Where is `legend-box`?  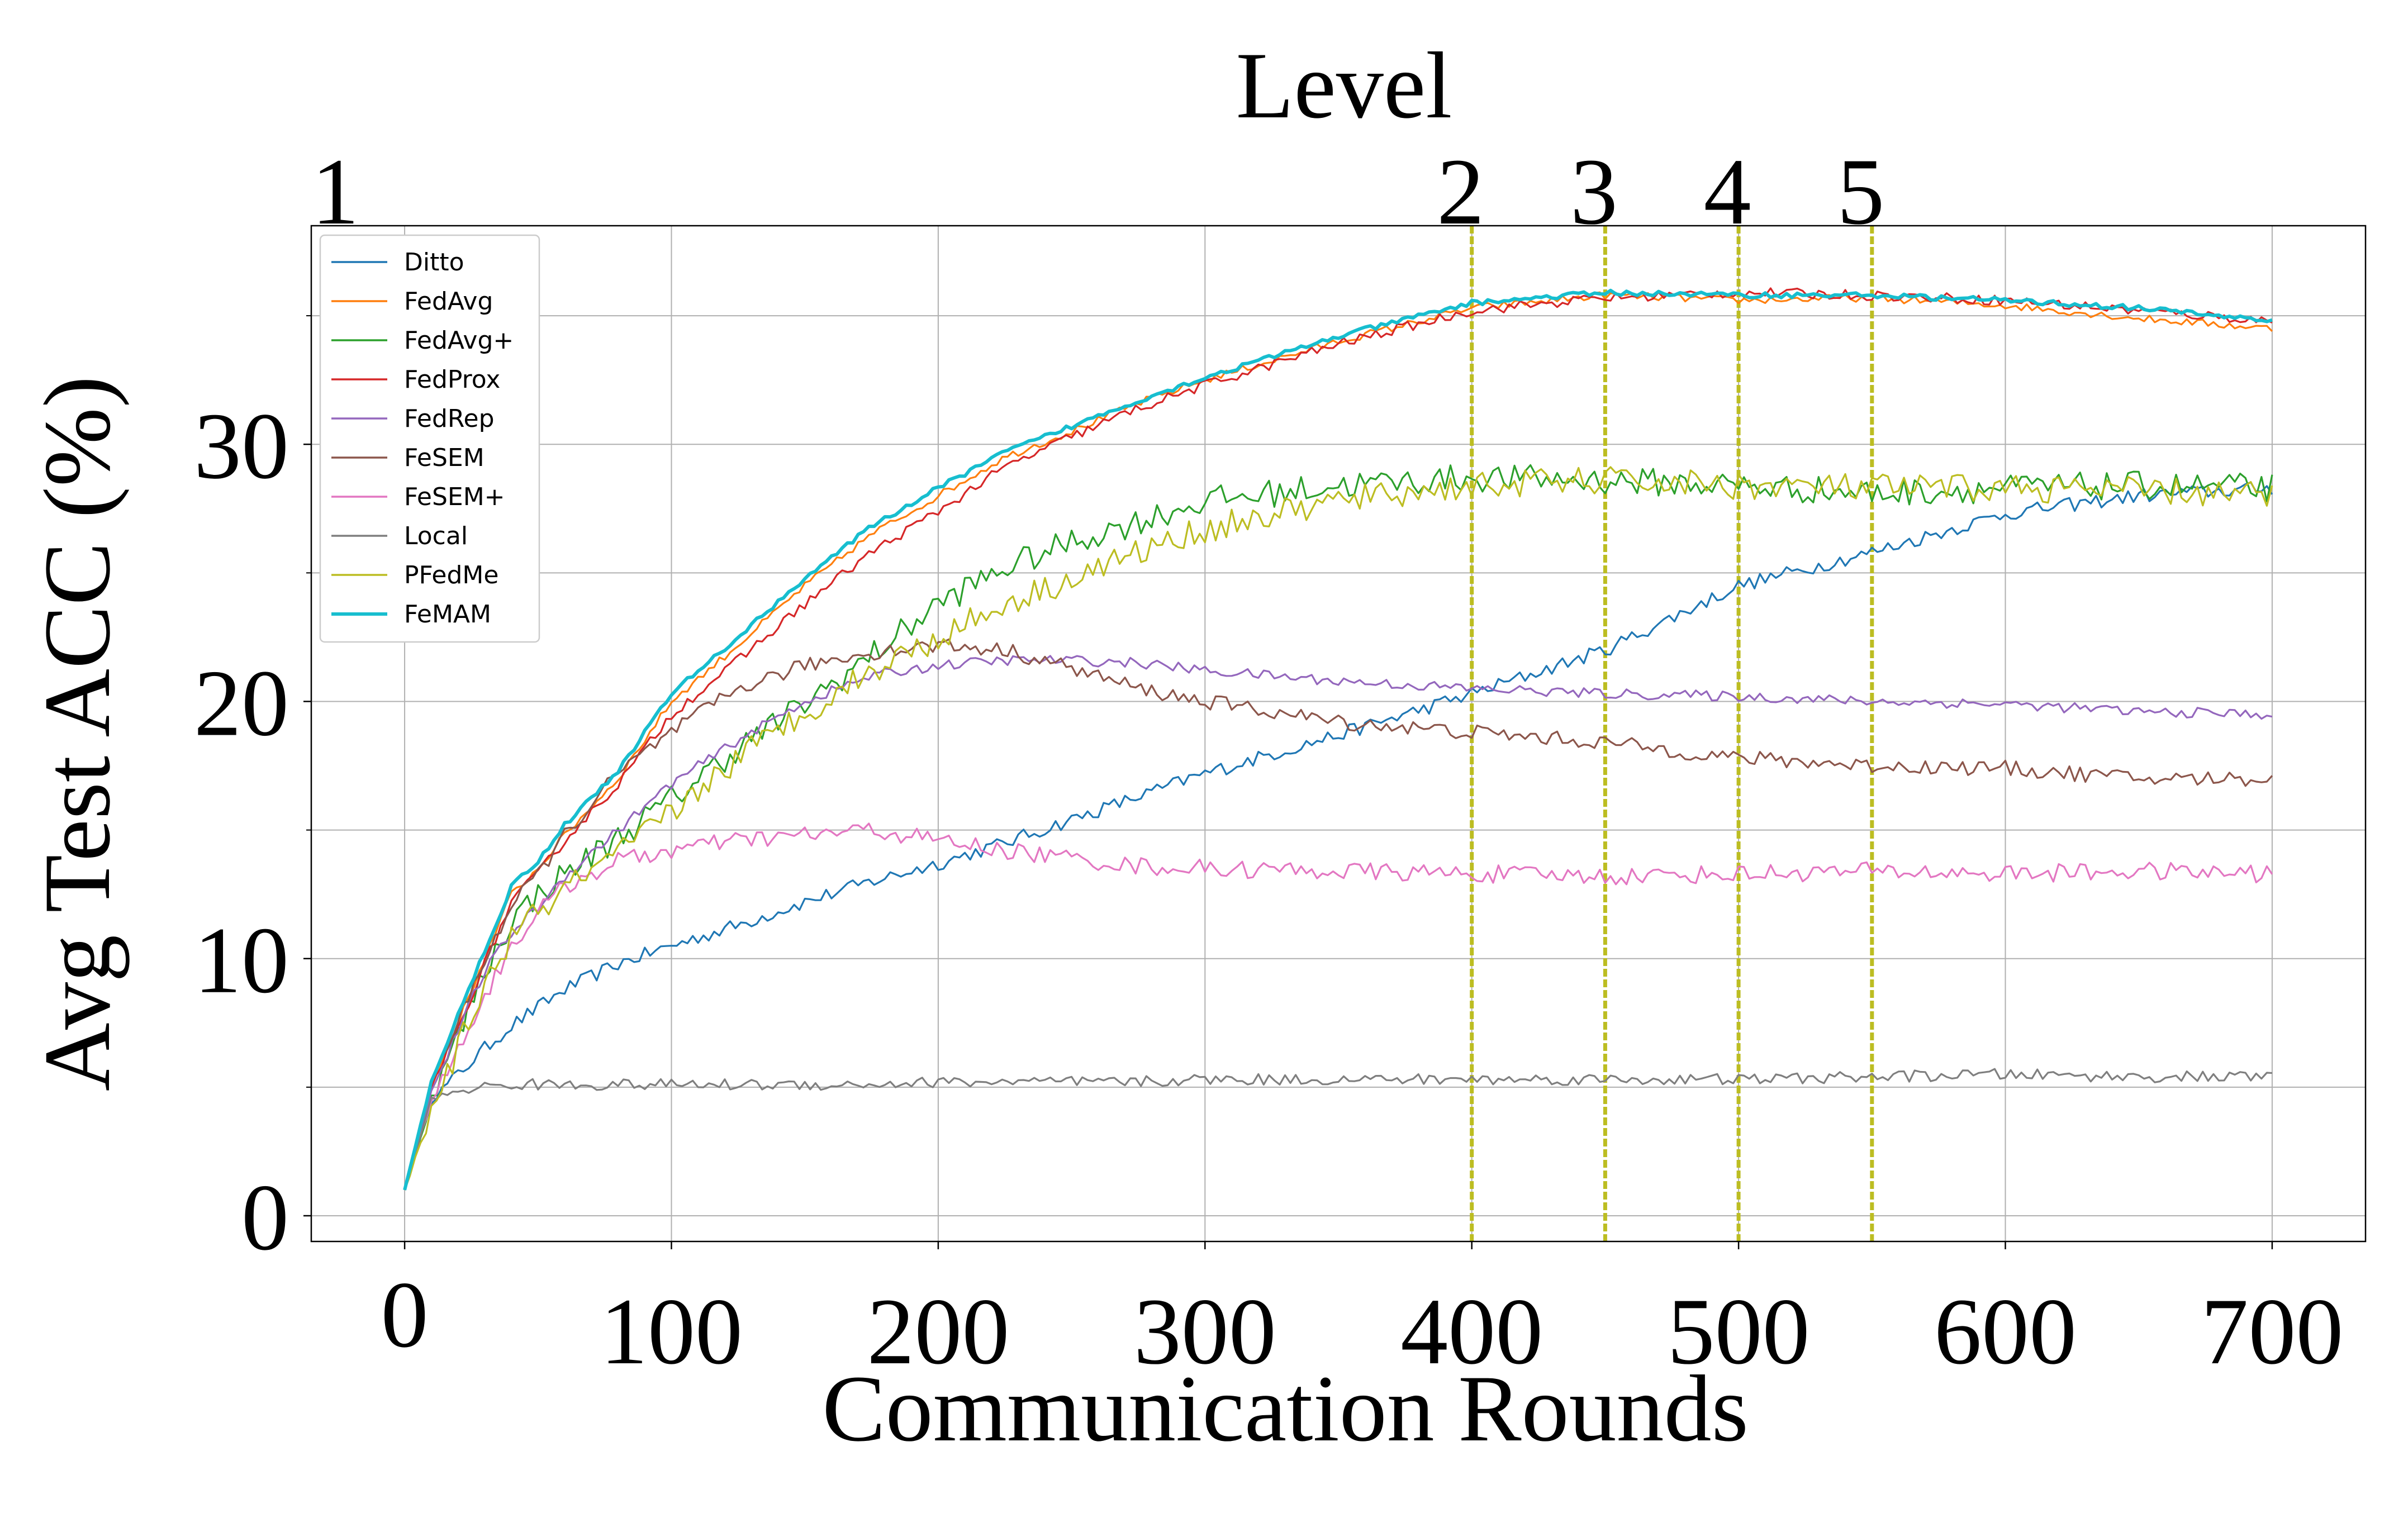
legend-box is located at coordinates (429, 439).